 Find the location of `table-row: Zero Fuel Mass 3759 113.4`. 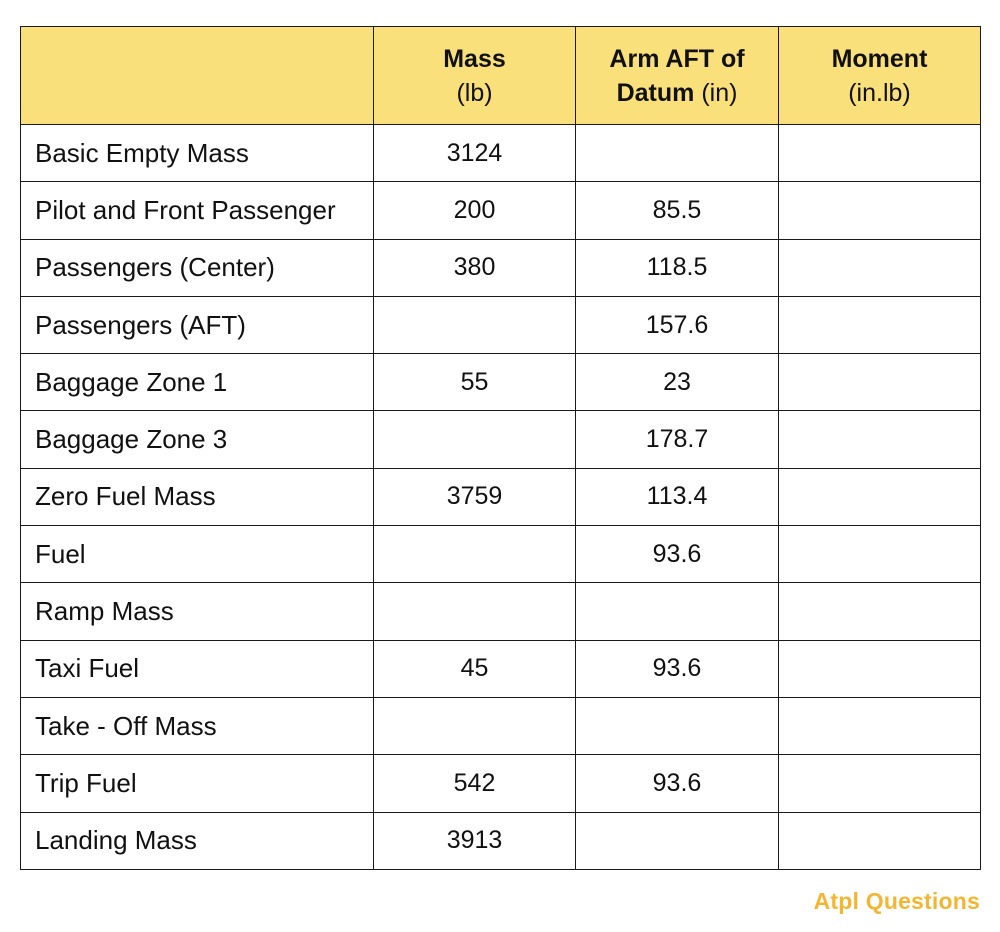

table-row: Zero Fuel Mass 3759 113.4 is located at coordinates (500, 497).